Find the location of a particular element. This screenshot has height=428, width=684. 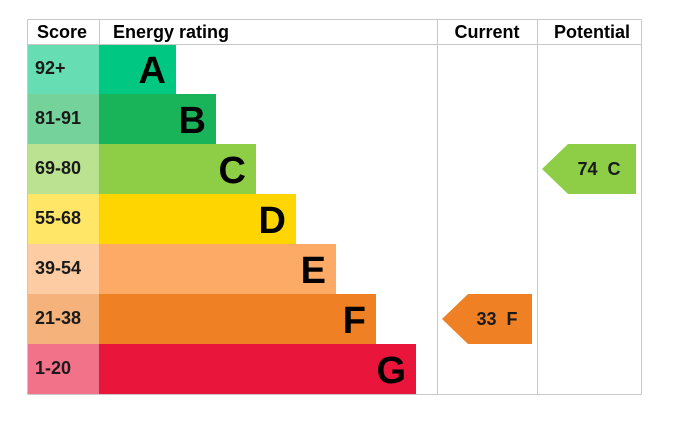

band-e: 39-54 E is located at coordinates (182, 269).